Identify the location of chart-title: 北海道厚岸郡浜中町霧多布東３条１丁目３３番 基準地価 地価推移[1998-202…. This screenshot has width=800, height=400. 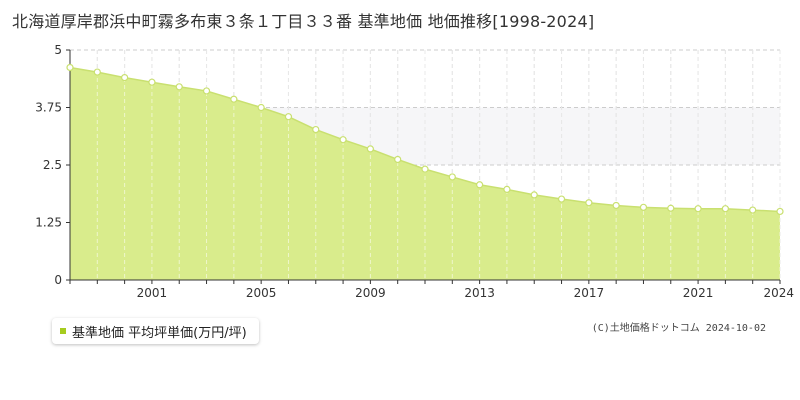
(303, 21).